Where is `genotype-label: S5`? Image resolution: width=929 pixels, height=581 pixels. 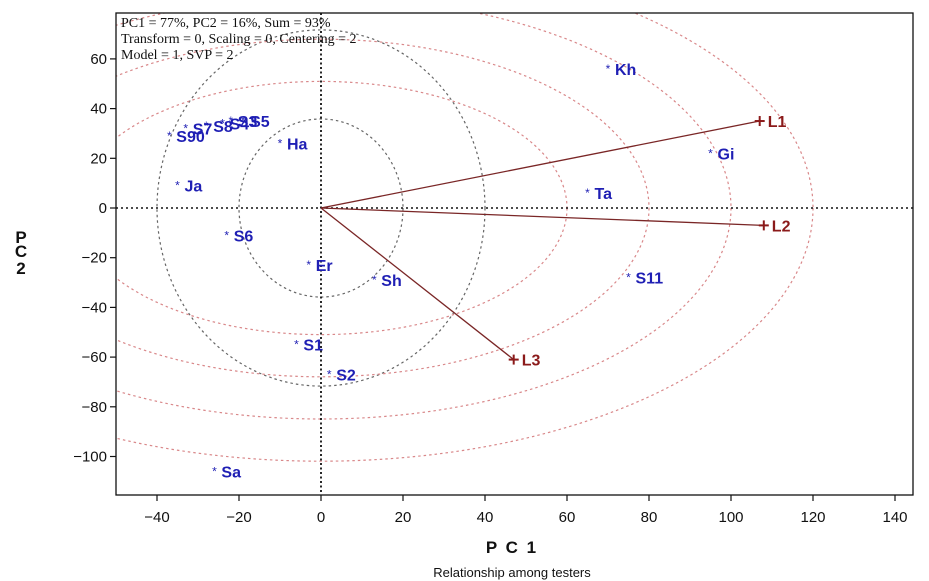 genotype-label: S5 is located at coordinates (260, 122).